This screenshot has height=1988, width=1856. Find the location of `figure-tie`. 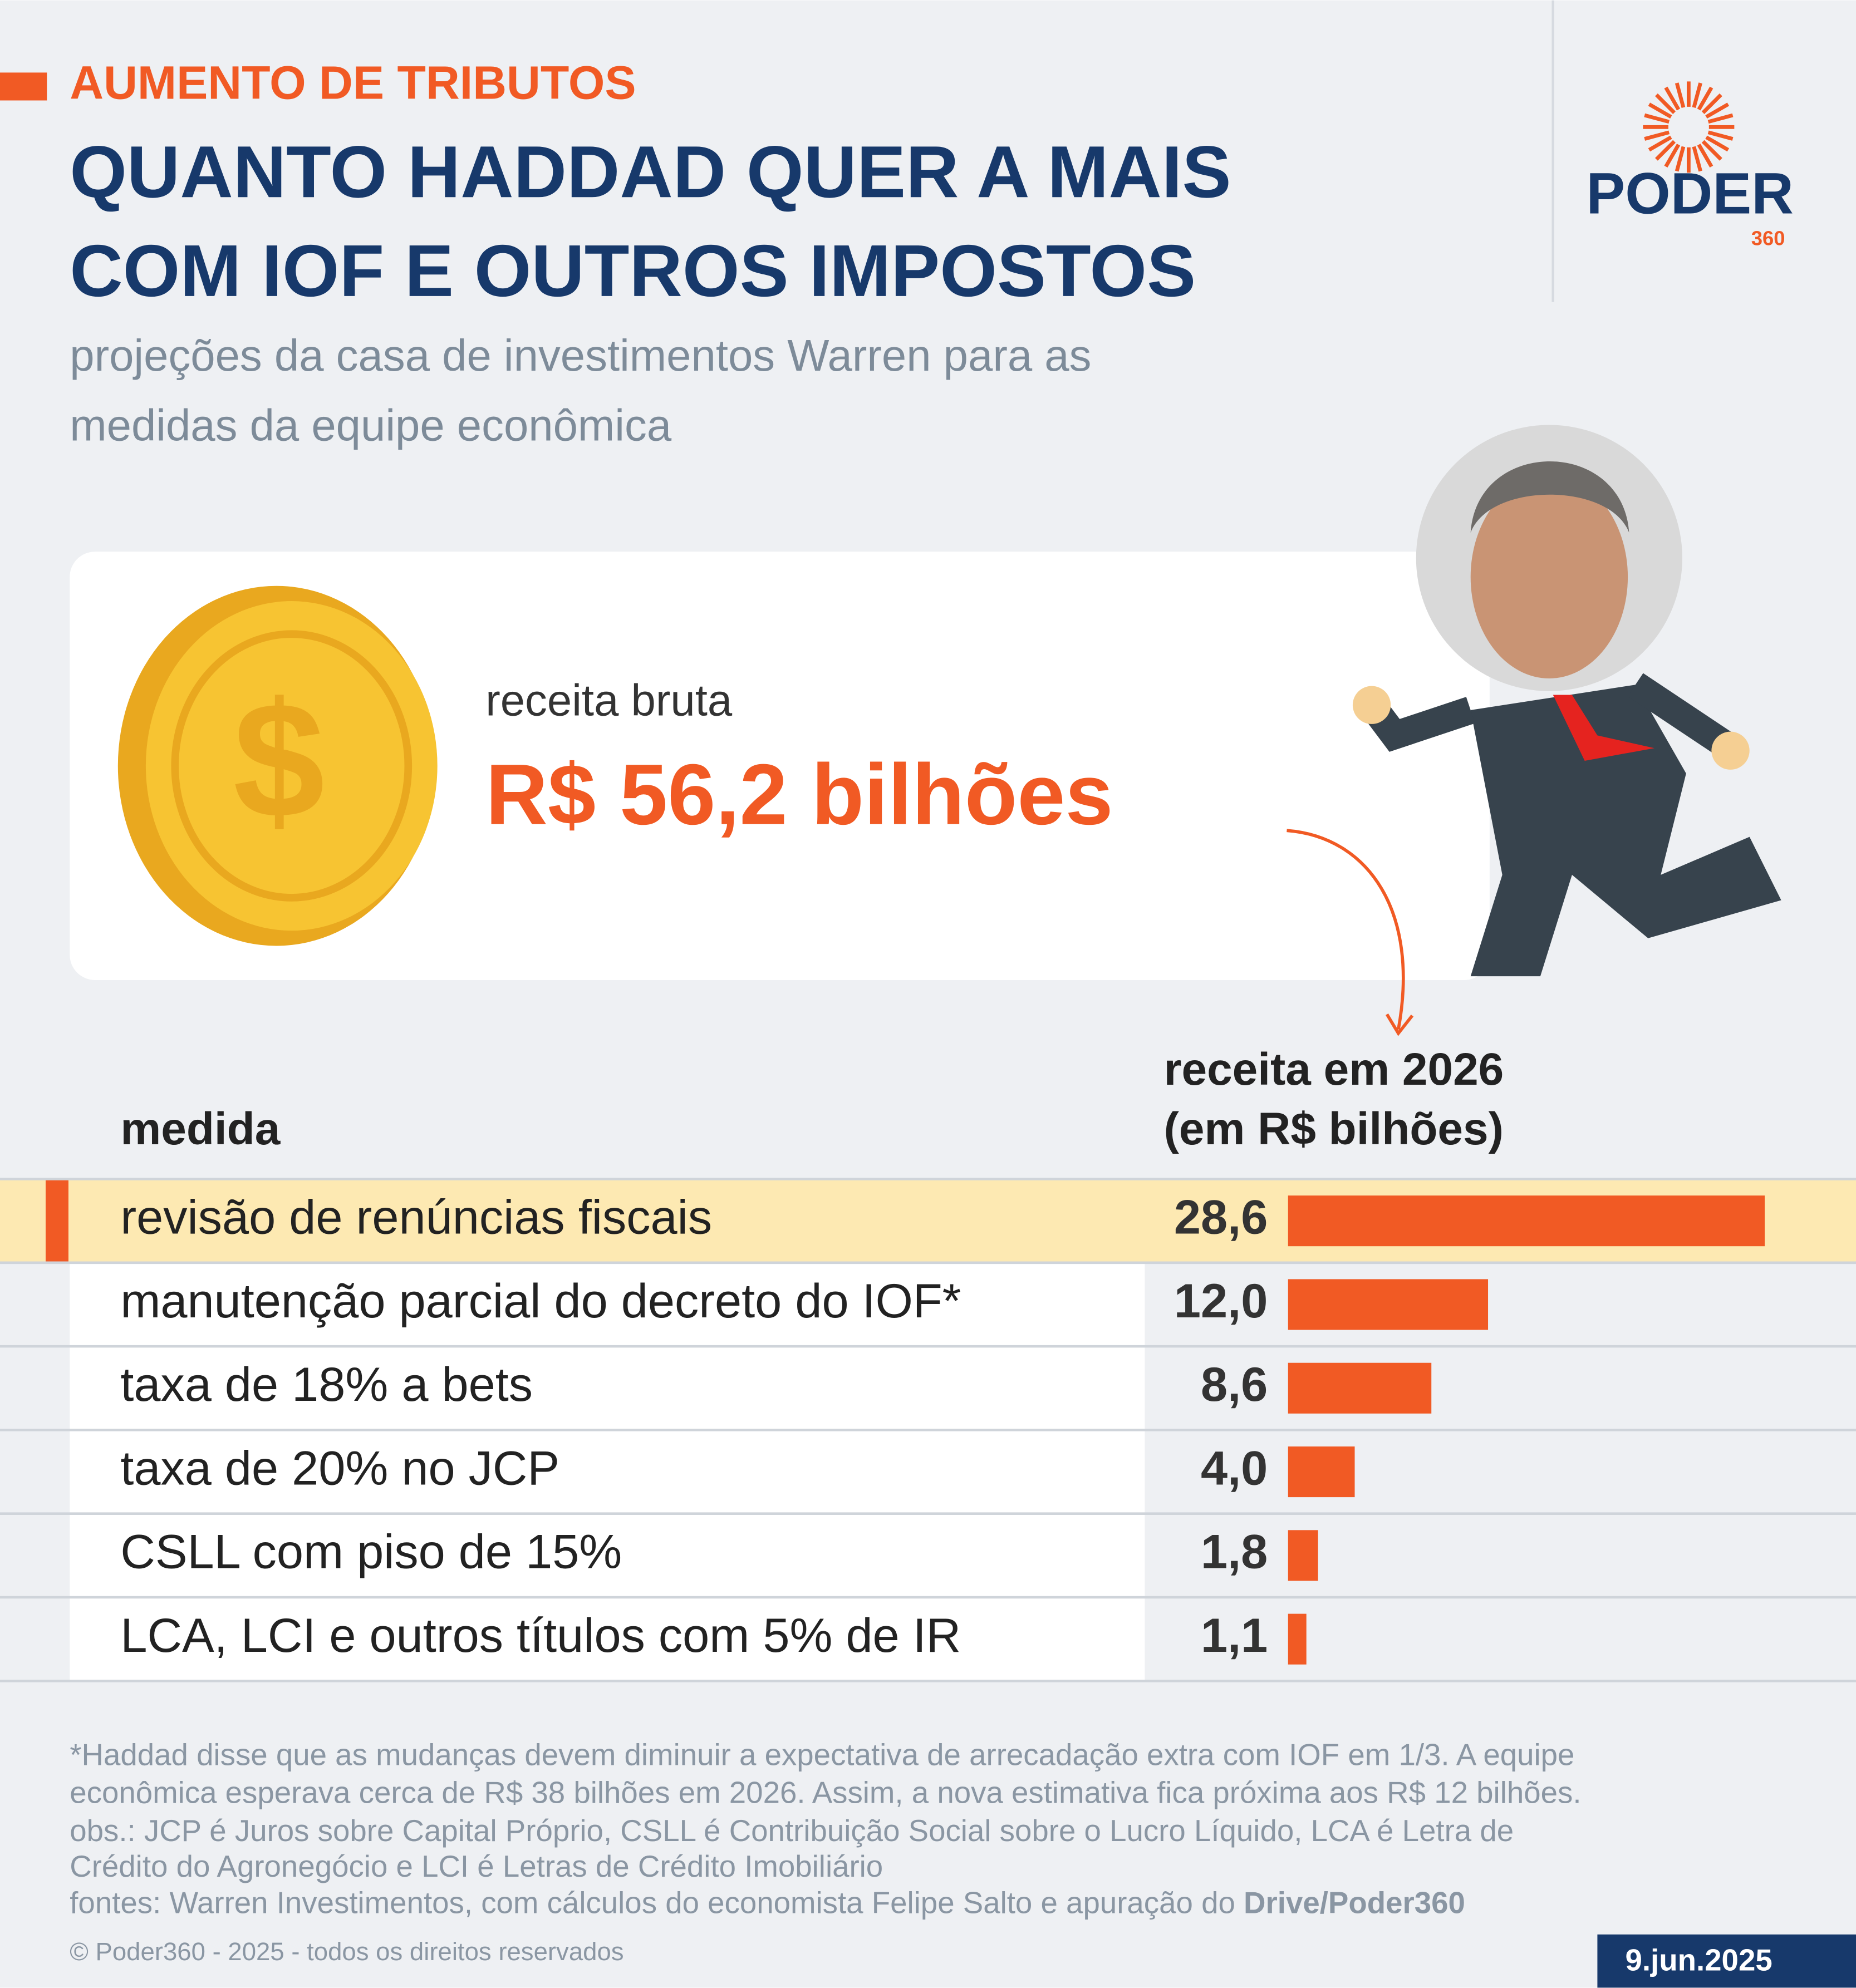

figure-tie is located at coordinates (1604, 728).